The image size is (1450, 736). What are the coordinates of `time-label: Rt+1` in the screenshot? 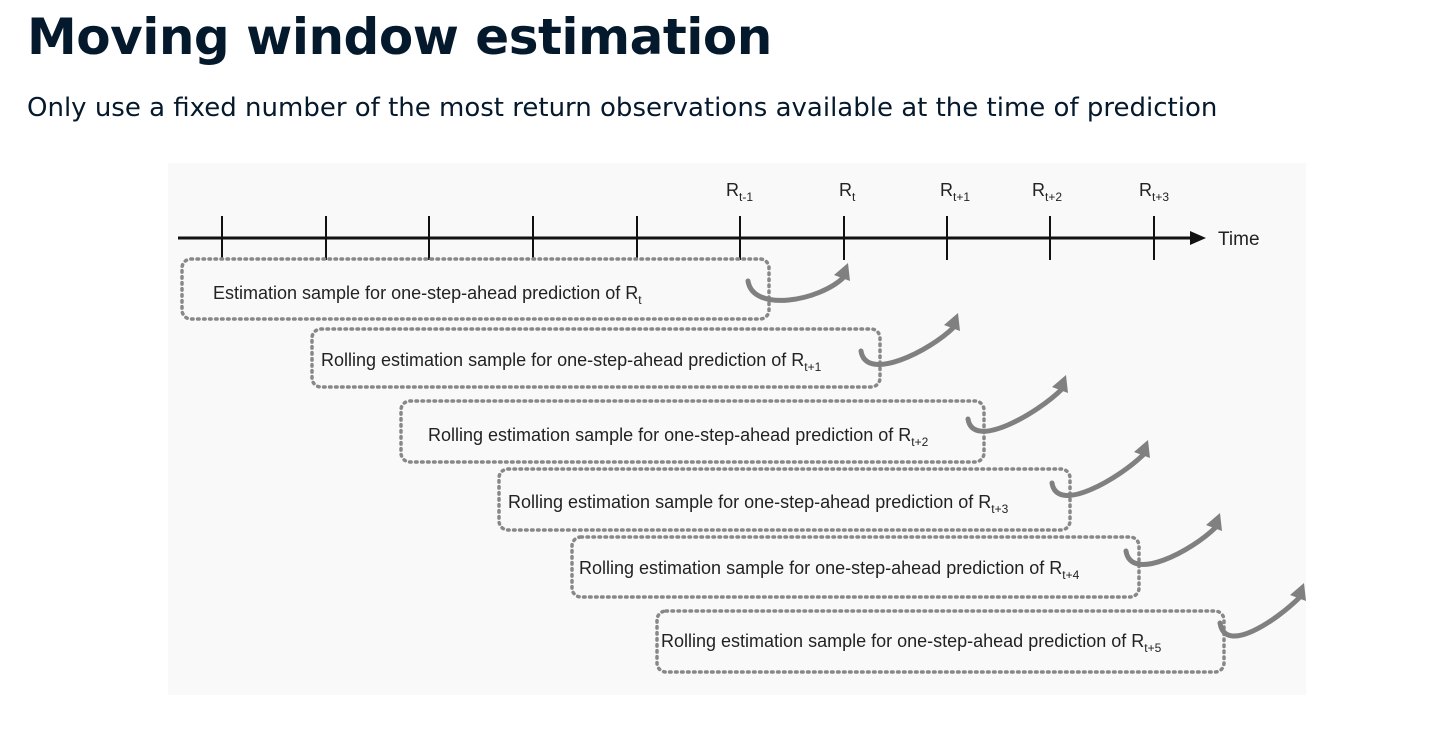 It's located at (955, 192).